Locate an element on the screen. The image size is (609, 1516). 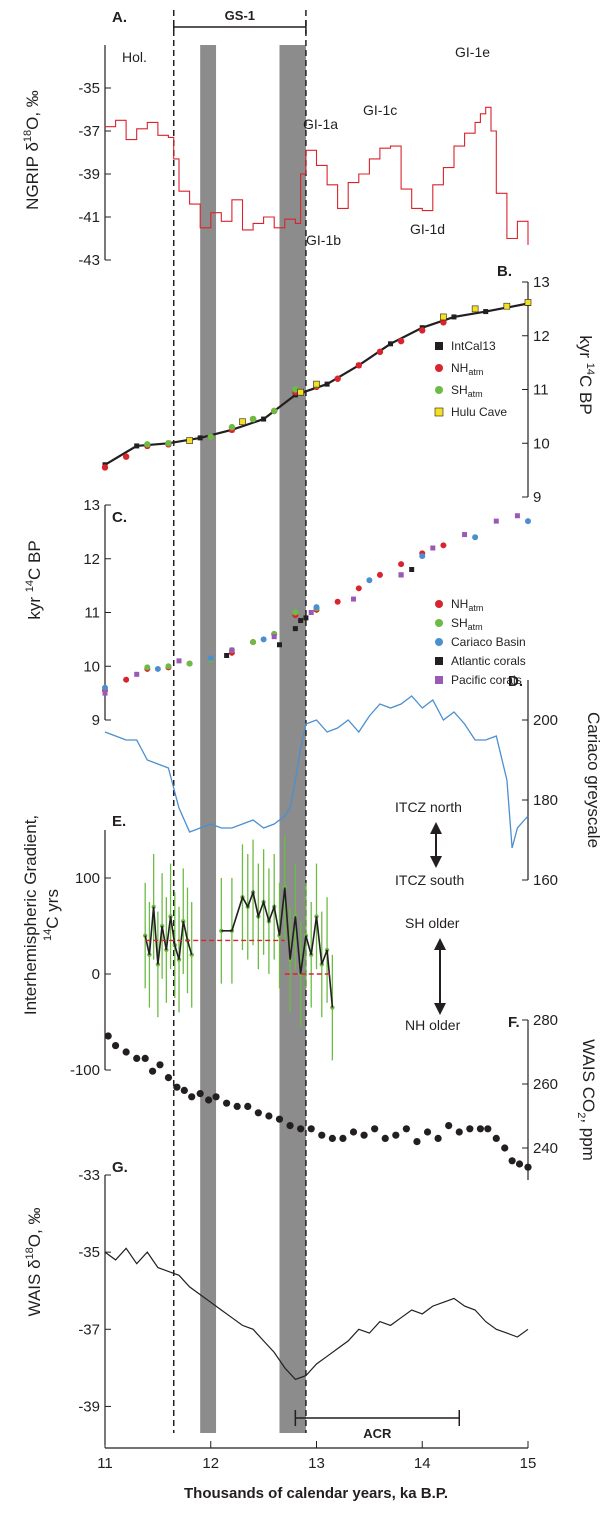
x-tick-label-4: 15 is located at coordinates (528, 1463).